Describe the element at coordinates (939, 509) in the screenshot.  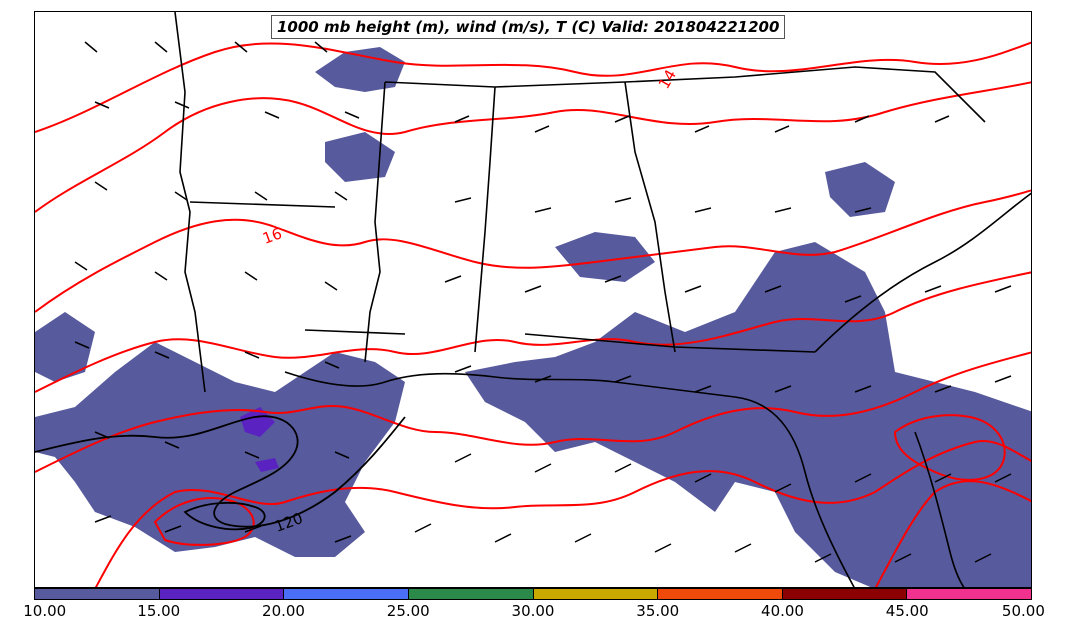
I see `border-fl-peninsula` at that location.